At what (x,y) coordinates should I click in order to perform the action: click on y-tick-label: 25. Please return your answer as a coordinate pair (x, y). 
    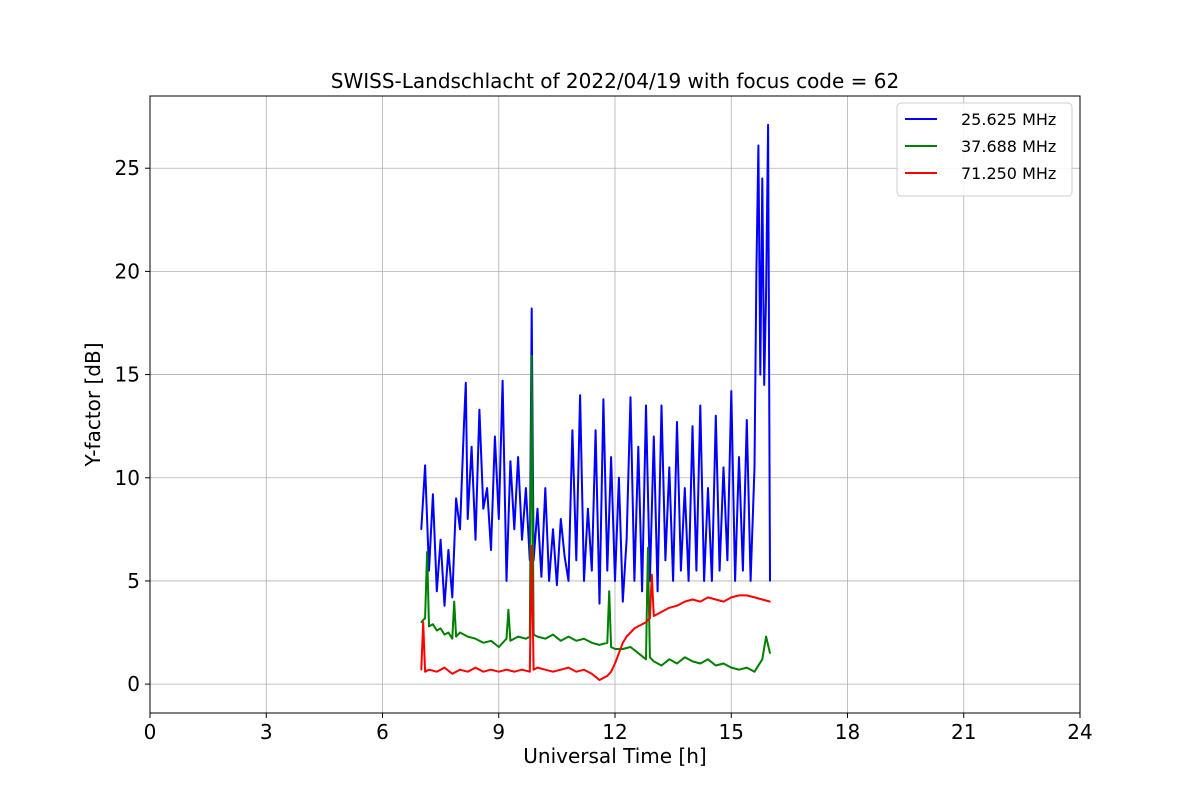
    Looking at the image, I should click on (127, 168).